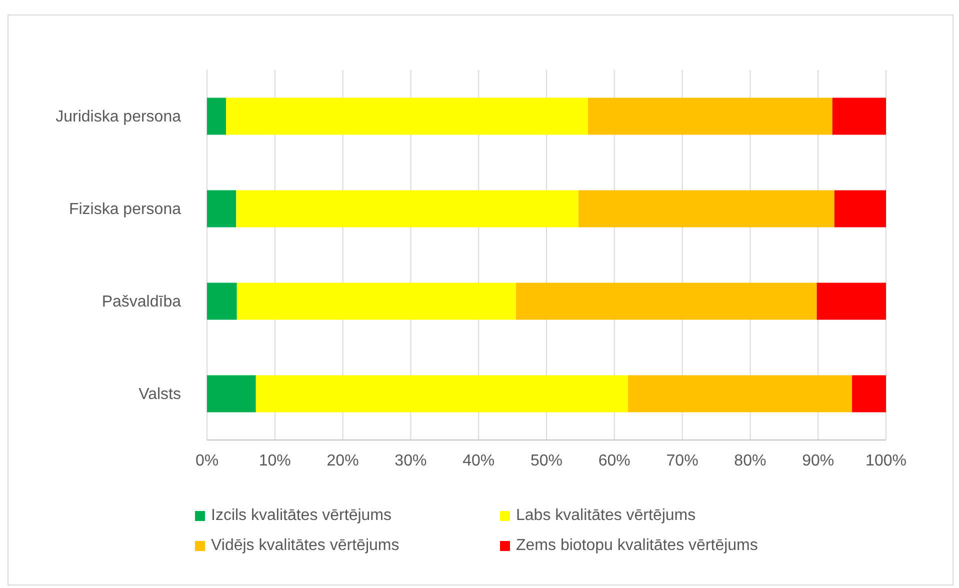 This screenshot has width=959, height=588. Describe the element at coordinates (305, 545) in the screenshot. I see `legend-label: Vidējs kvalitātes vērtējums` at that location.